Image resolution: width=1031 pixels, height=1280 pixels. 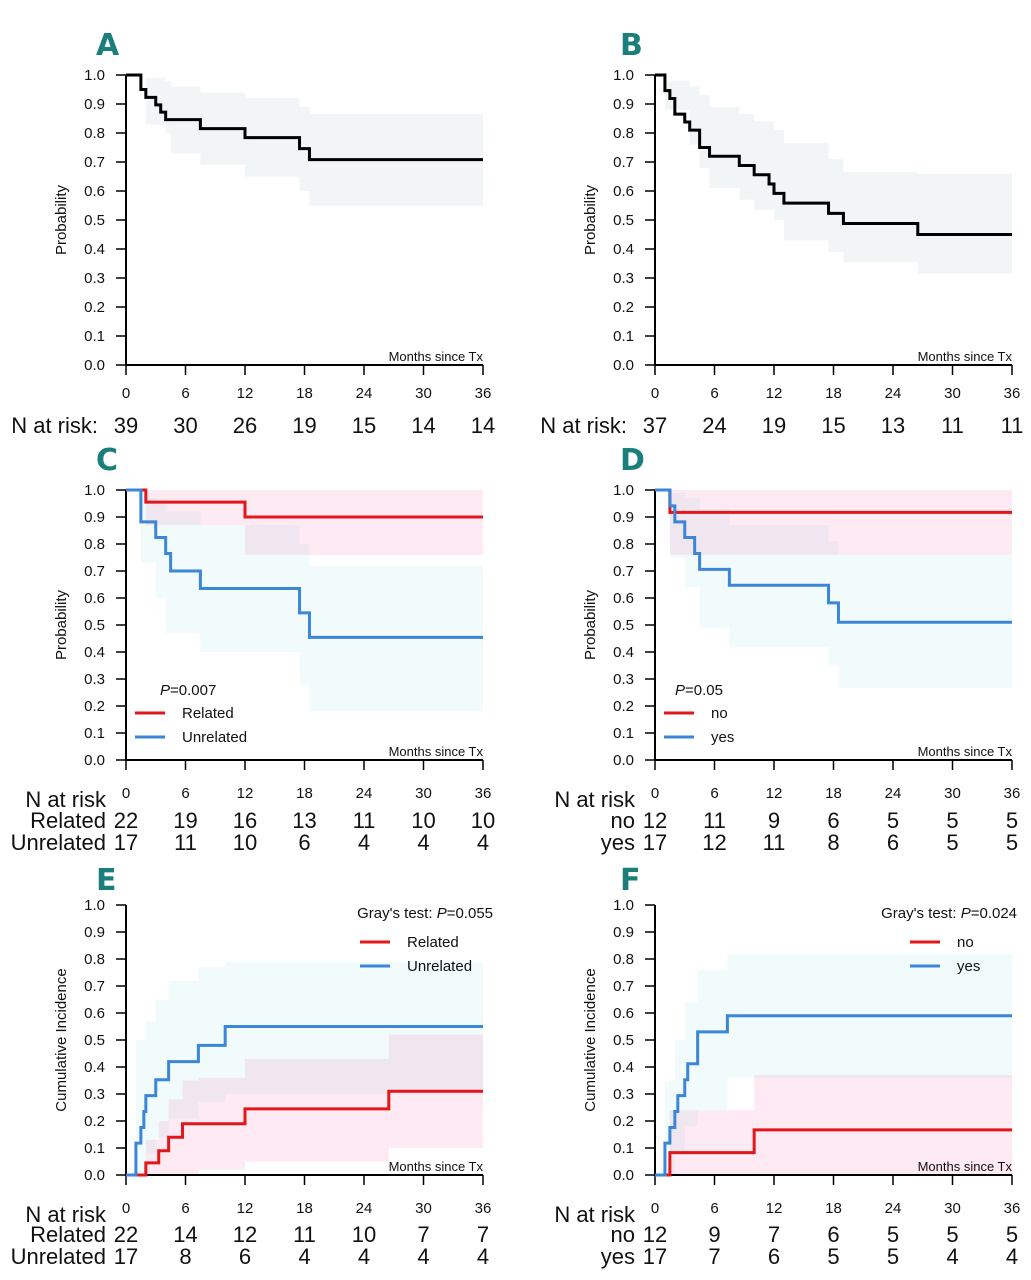 What do you see at coordinates (595, 1214) in the screenshot?
I see `risk-title: N at risk` at bounding box center [595, 1214].